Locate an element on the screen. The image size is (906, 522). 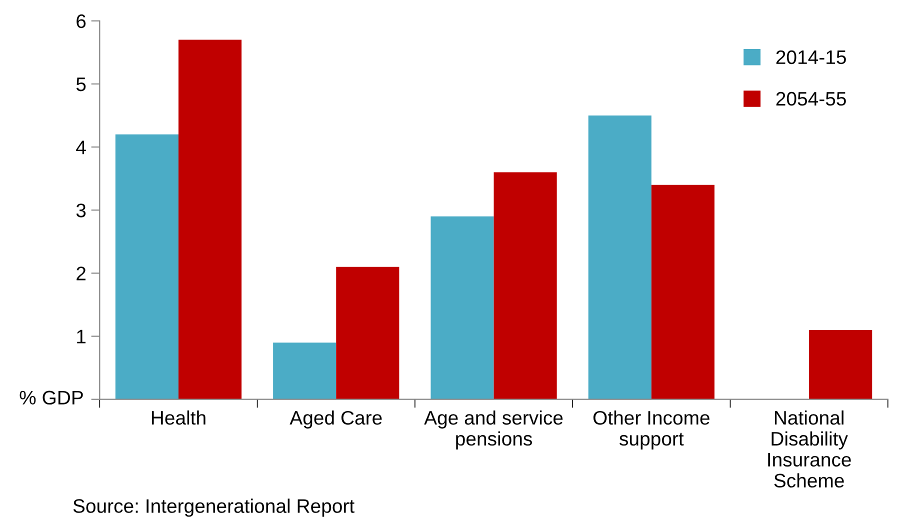
x-tick-label: National Disability Insurance Scheme is located at coordinates (809, 449).